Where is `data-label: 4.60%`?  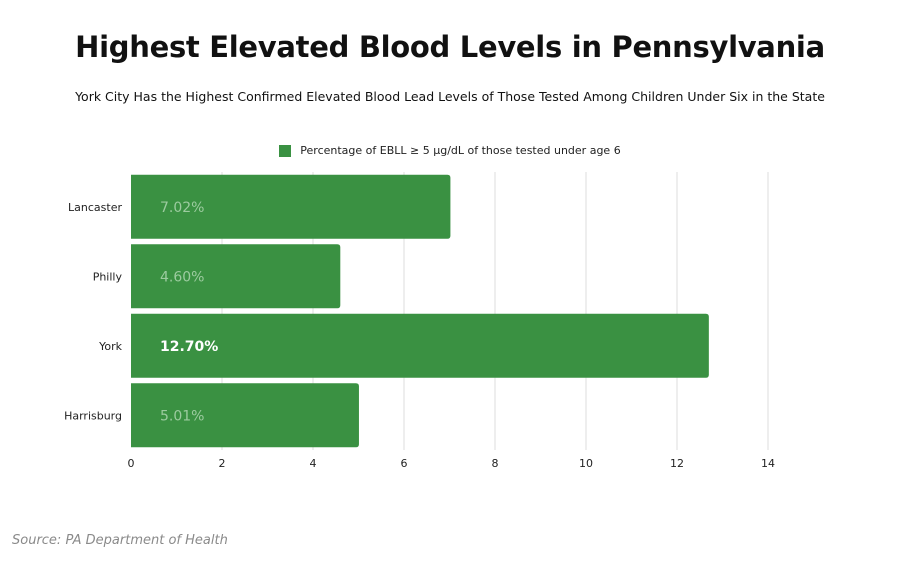 data-label: 4.60% is located at coordinates (182, 277).